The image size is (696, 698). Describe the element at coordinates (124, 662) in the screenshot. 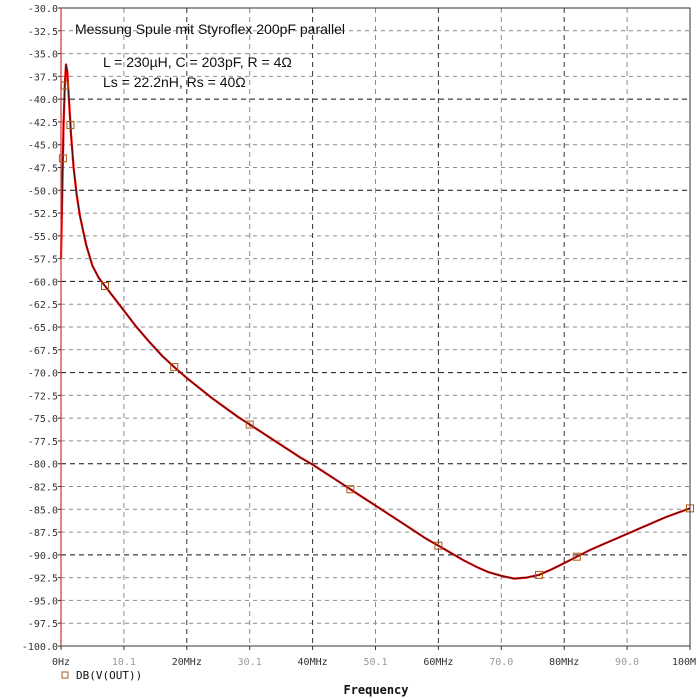

I see `x-tick-label: 10.1` at that location.